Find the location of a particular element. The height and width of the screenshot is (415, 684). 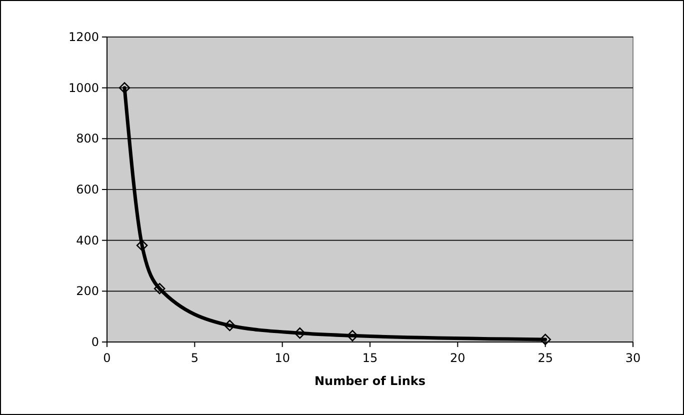

y-tick-label: 0 is located at coordinates (95, 342).